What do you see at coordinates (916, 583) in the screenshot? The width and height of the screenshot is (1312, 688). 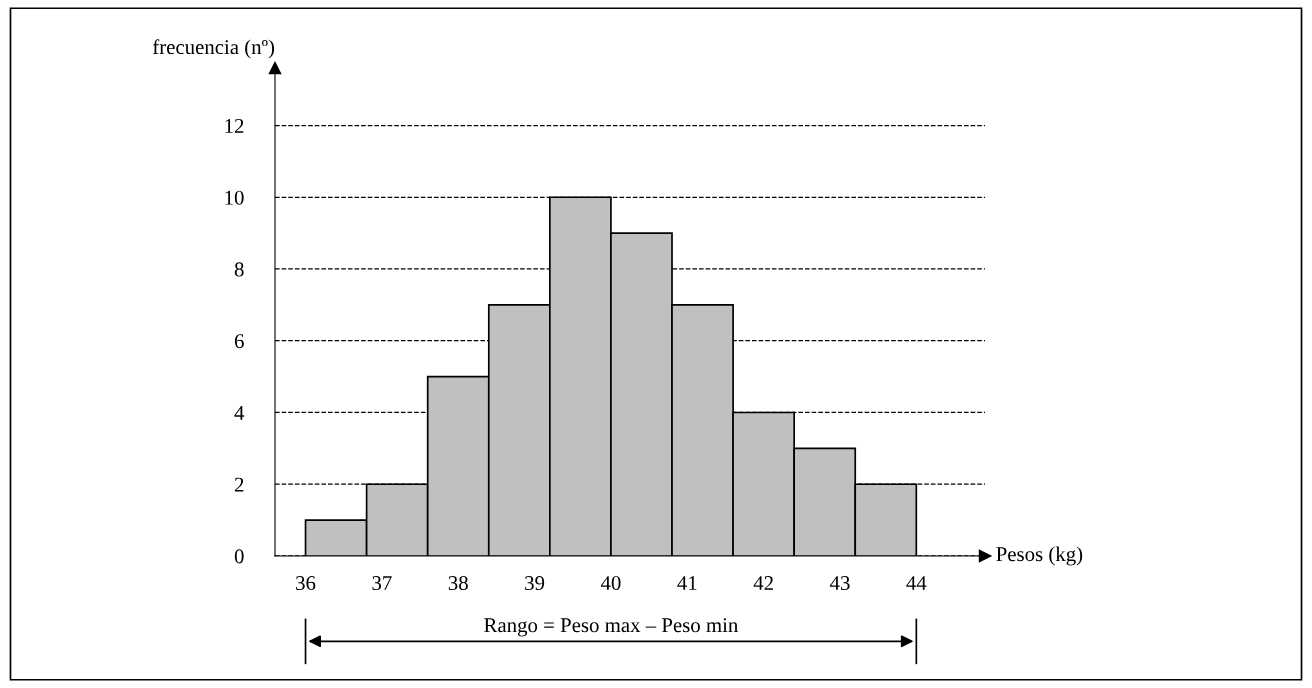 I see `x-tick-label: 44` at bounding box center [916, 583].